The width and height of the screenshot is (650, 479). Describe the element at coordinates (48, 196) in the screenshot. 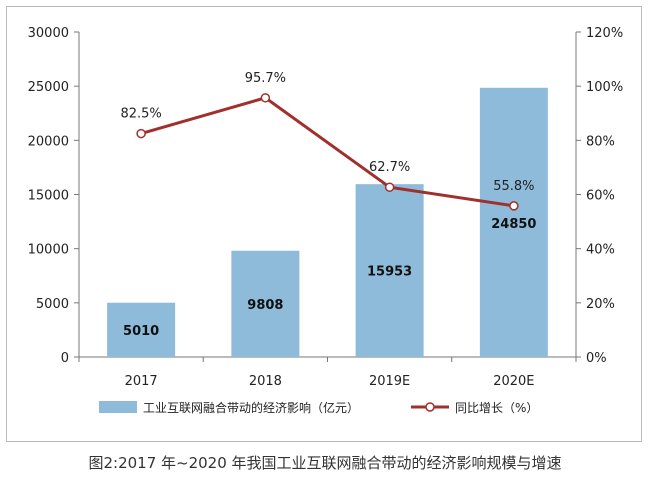

I see `left-tick-label: 15000` at that location.